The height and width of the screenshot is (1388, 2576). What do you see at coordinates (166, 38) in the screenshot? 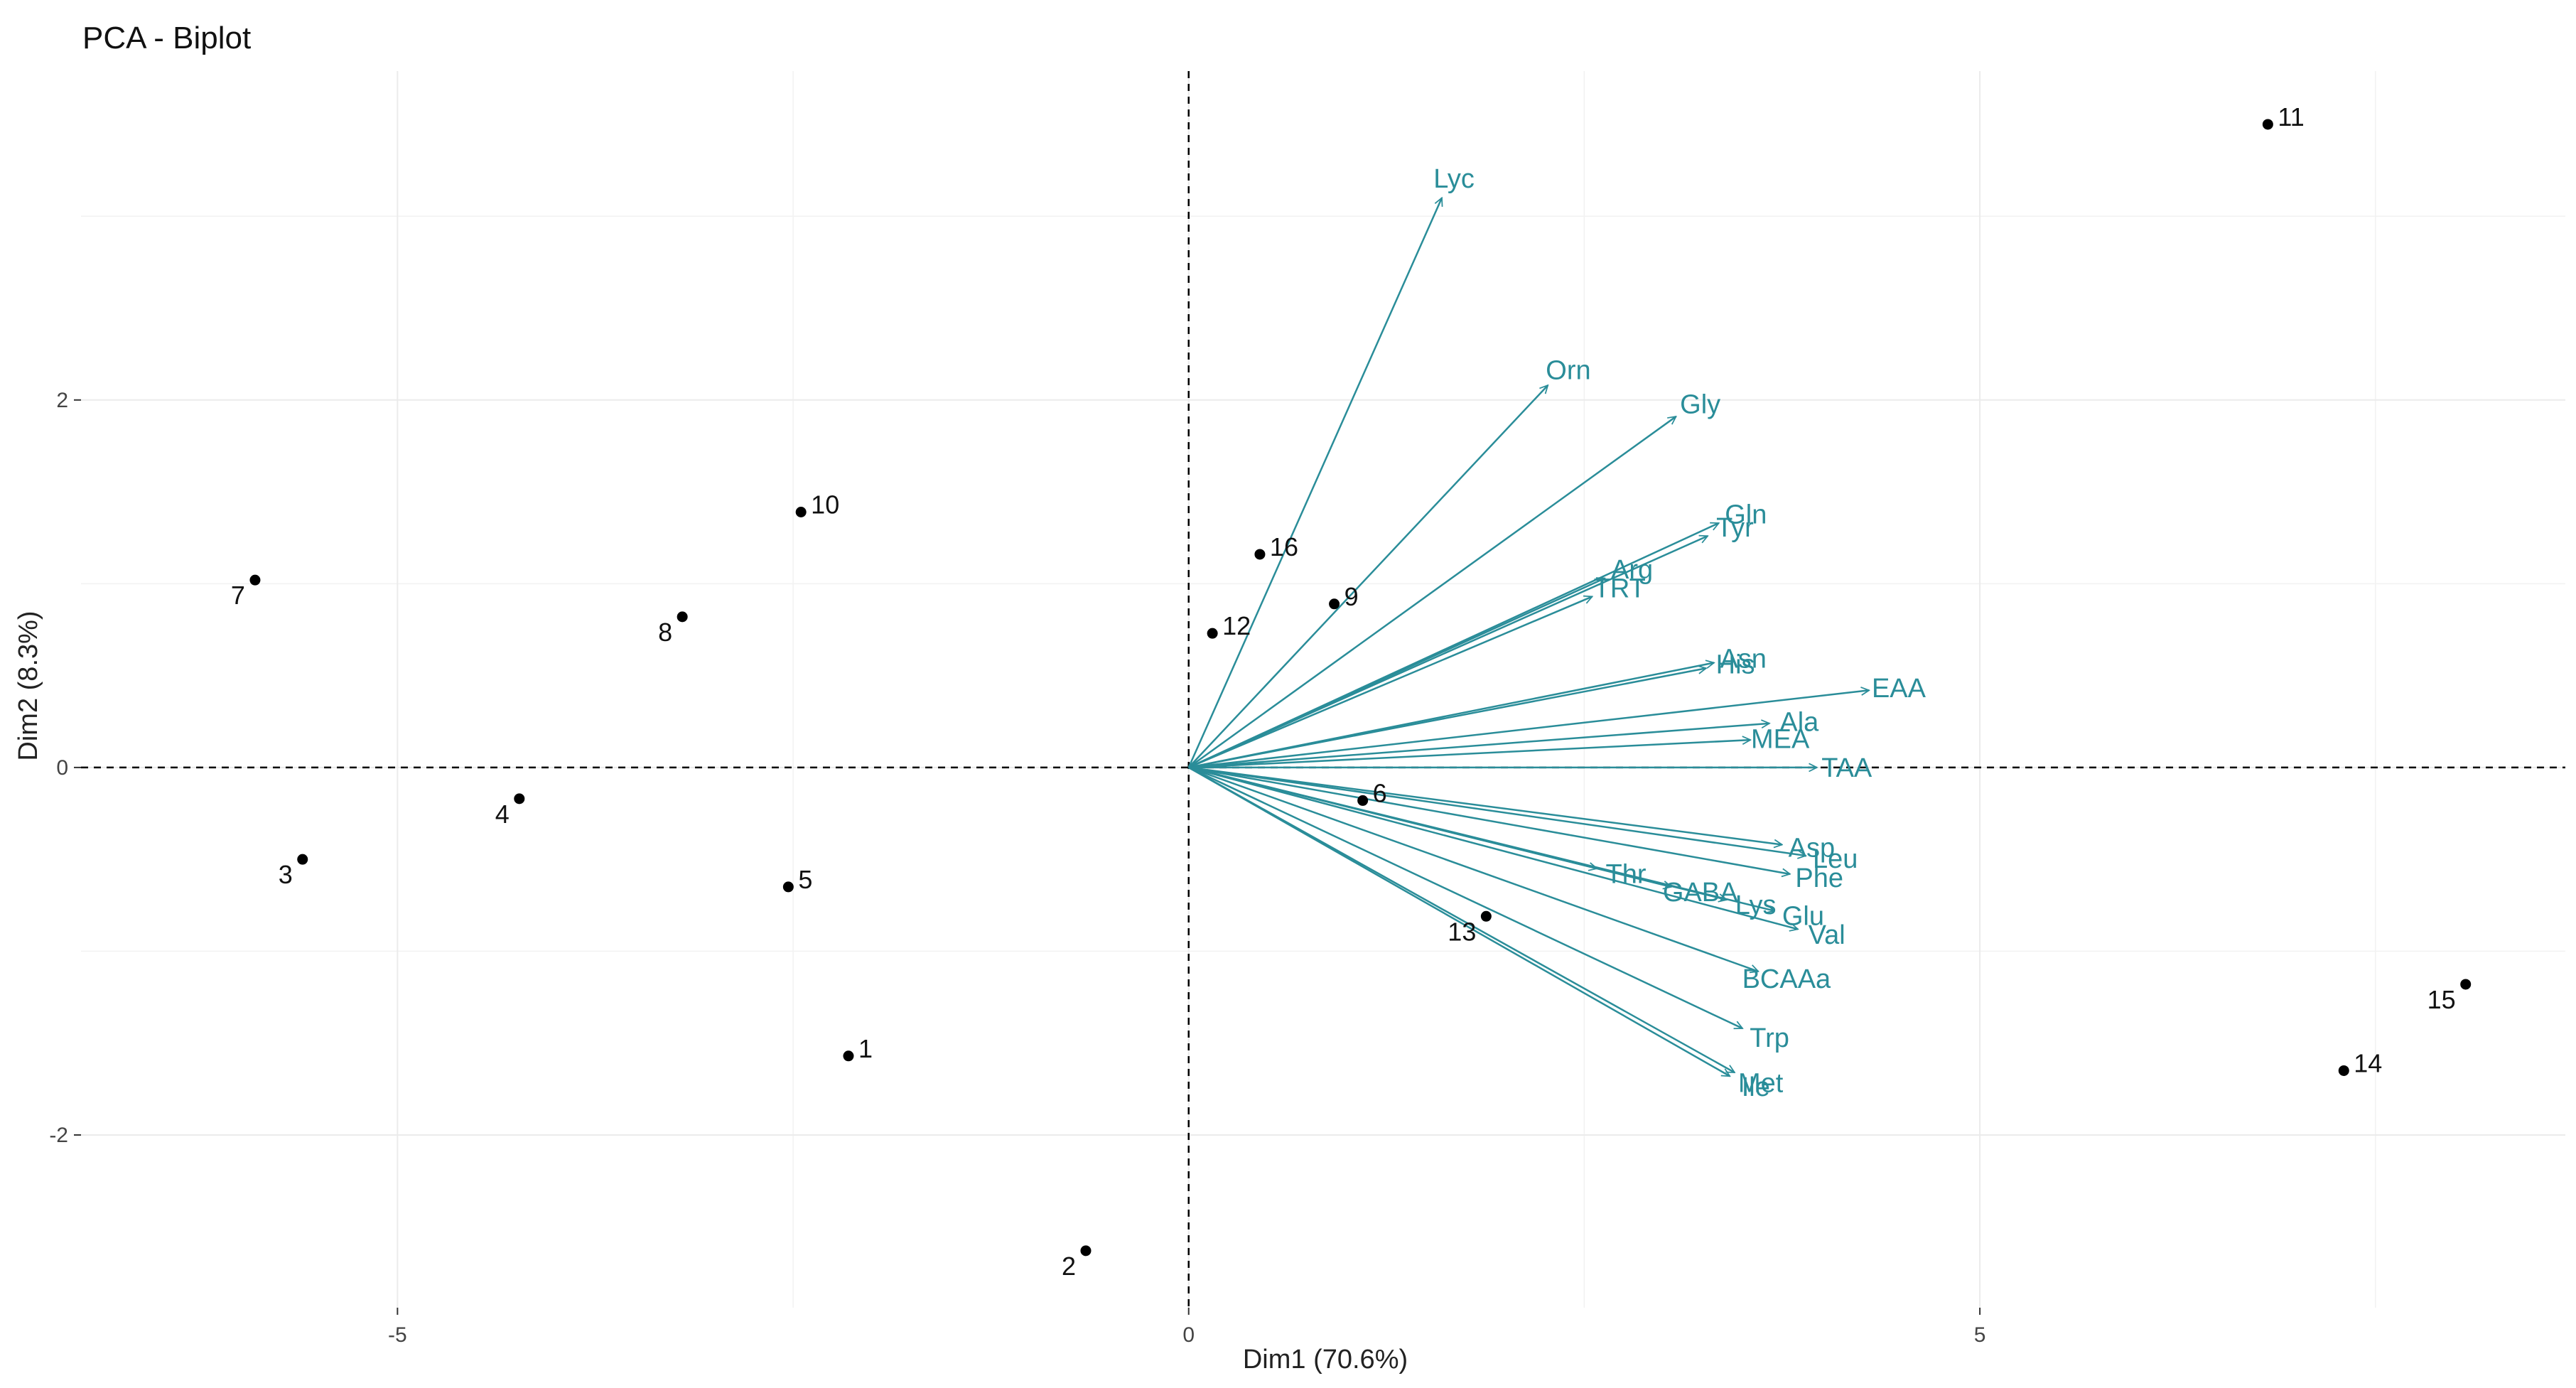
I see `chart-title: PCA - Biplot` at bounding box center [166, 38].